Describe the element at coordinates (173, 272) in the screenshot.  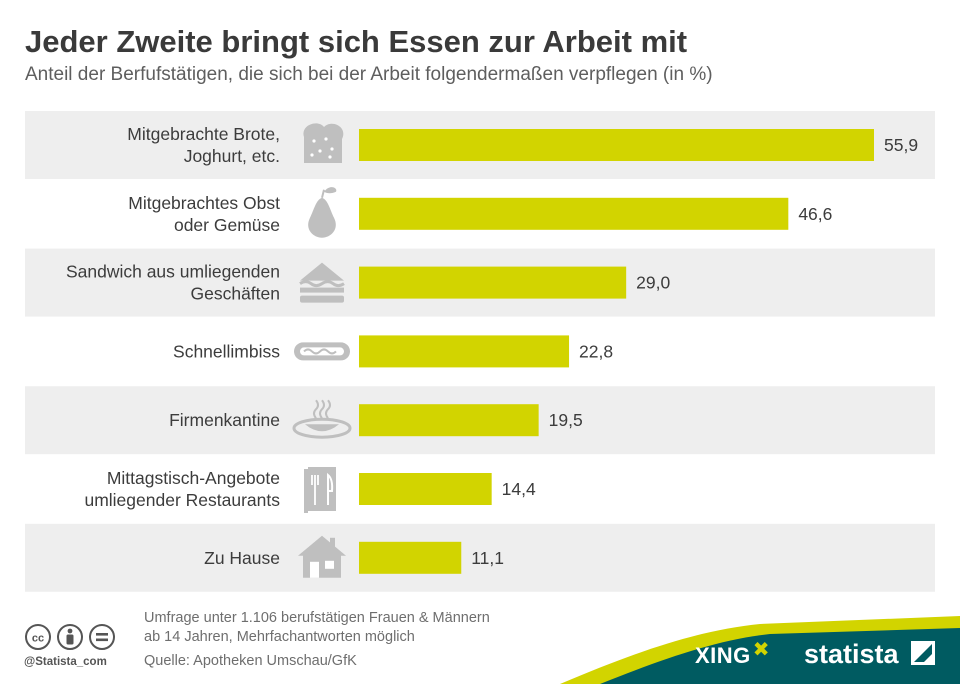
I see `category-label: Sandwich aus umliegenden` at that location.